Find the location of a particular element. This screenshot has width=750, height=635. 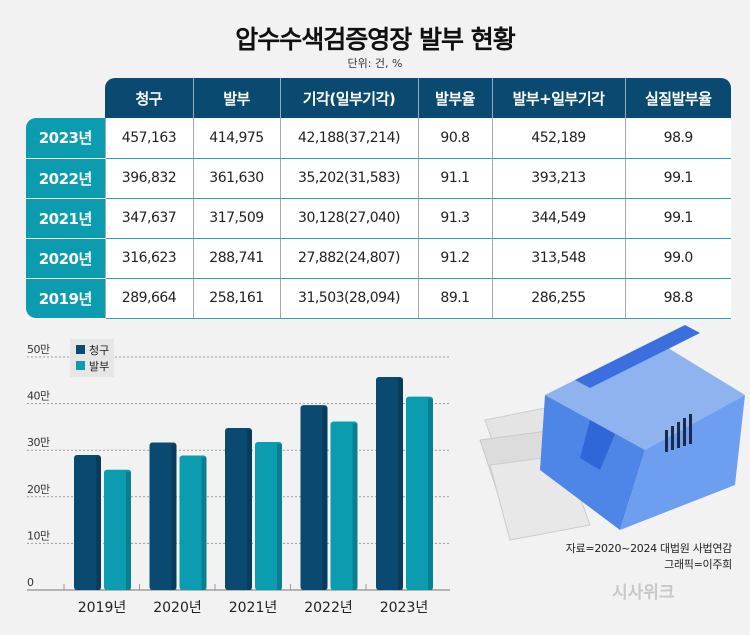

row-year: 2022년 is located at coordinates (65, 178).